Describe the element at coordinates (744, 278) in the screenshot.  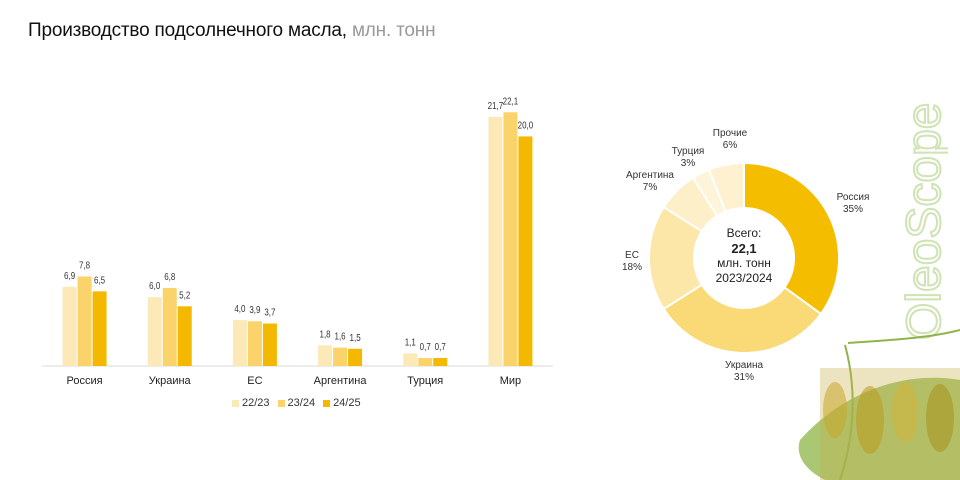
I see `donut-center-year: 2023/2024` at that location.